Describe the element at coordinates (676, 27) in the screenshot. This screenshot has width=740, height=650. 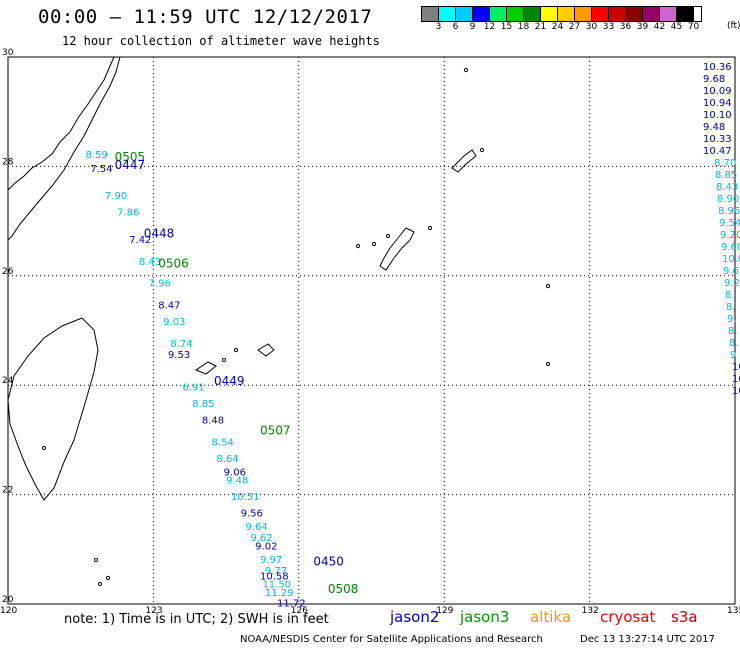
I see `legend-label: 45` at that location.